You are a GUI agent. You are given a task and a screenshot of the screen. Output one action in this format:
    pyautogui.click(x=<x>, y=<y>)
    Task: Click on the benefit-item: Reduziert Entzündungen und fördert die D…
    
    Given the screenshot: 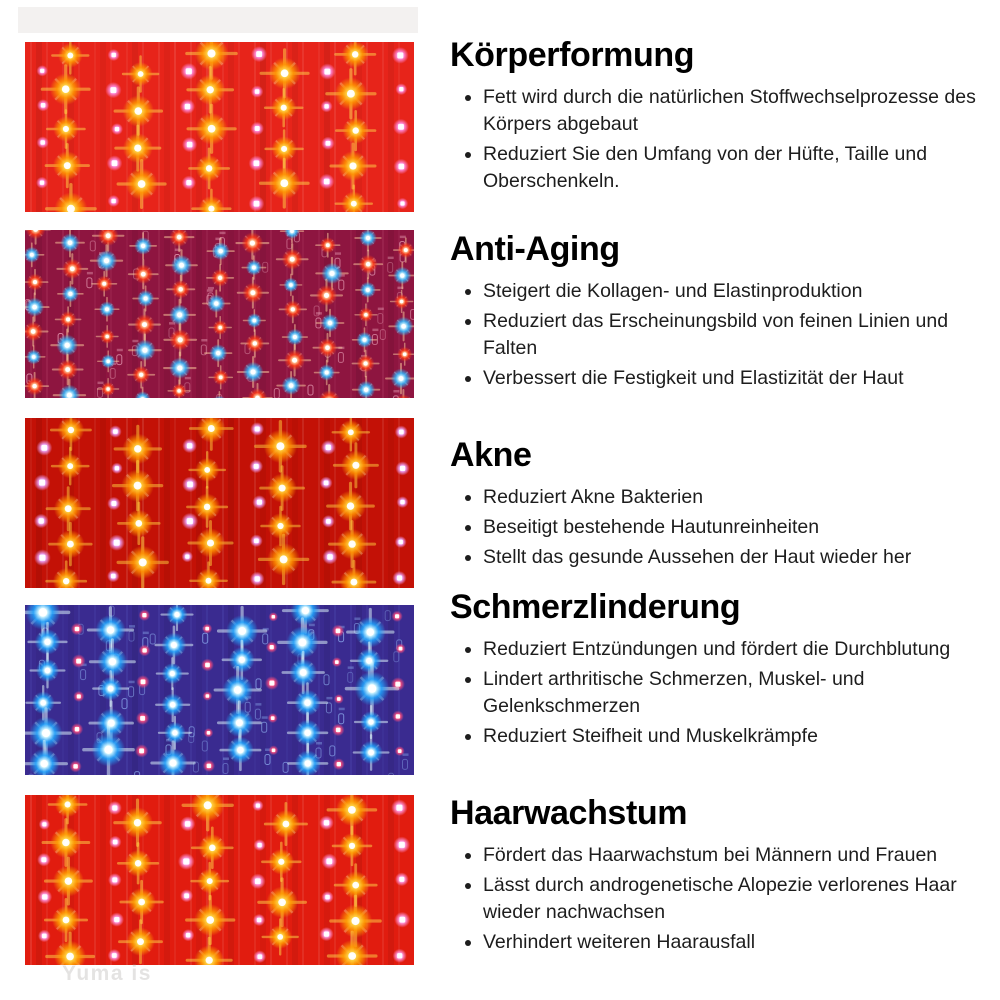 What is the action you would take?
    pyautogui.click(x=737, y=649)
    